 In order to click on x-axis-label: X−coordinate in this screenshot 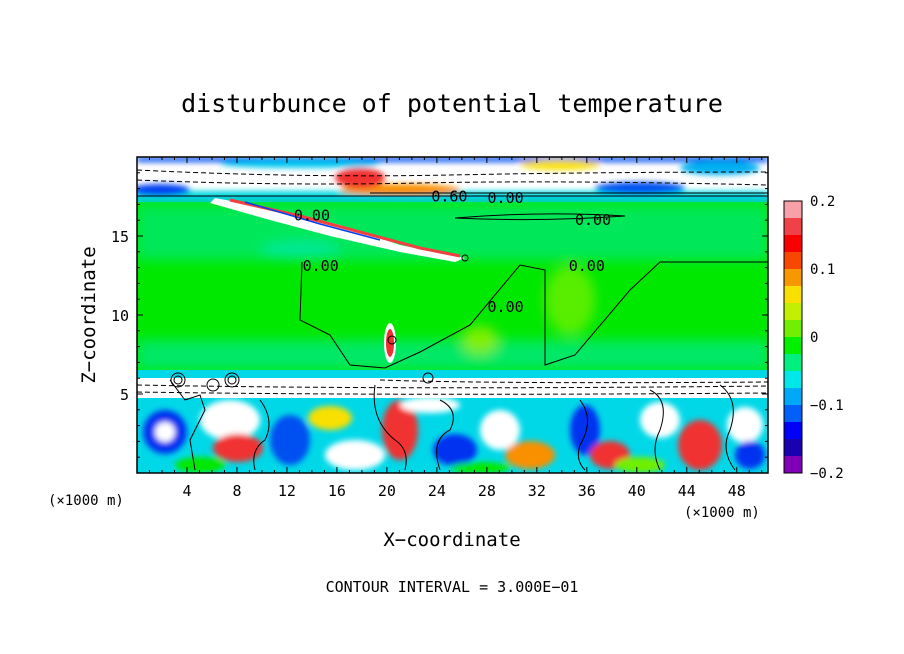, I will do `click(451, 540)`.